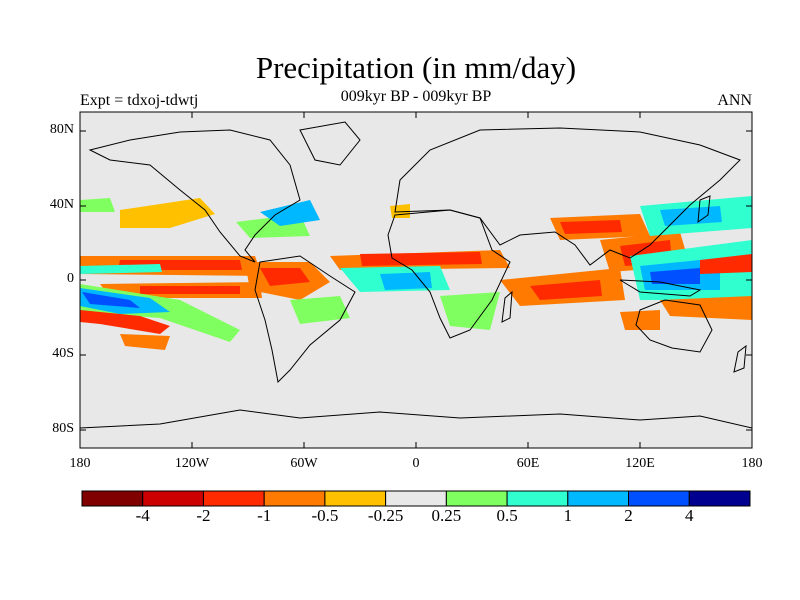 This screenshot has width=800, height=600. Describe the element at coordinates (142, 515) in the screenshot. I see `colorbar-label: -4` at that location.